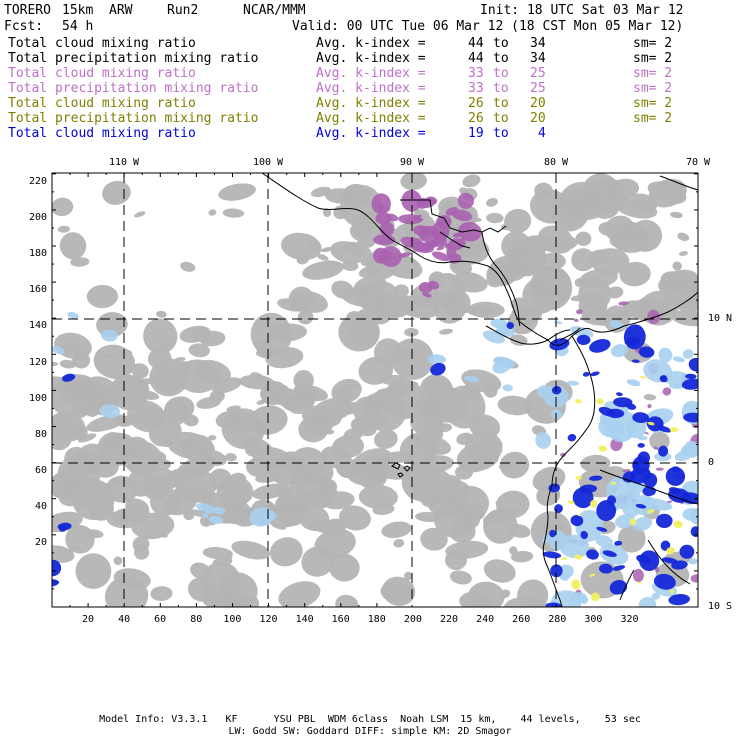  Describe the element at coordinates (556, 162) in the screenshot. I see `longitude-label: 80 W` at that location.